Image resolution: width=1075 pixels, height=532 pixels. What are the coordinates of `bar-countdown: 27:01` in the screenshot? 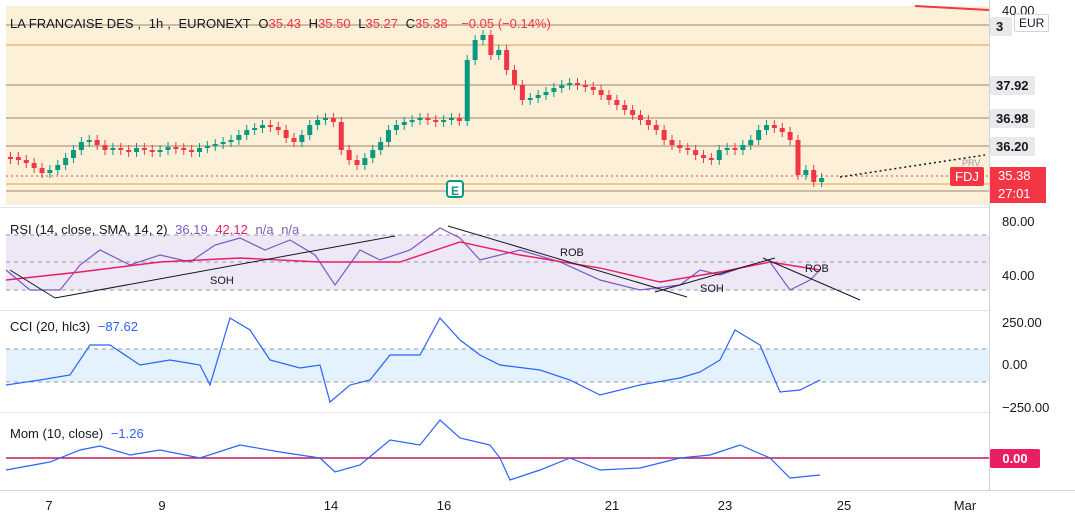 It's located at (1014, 193).